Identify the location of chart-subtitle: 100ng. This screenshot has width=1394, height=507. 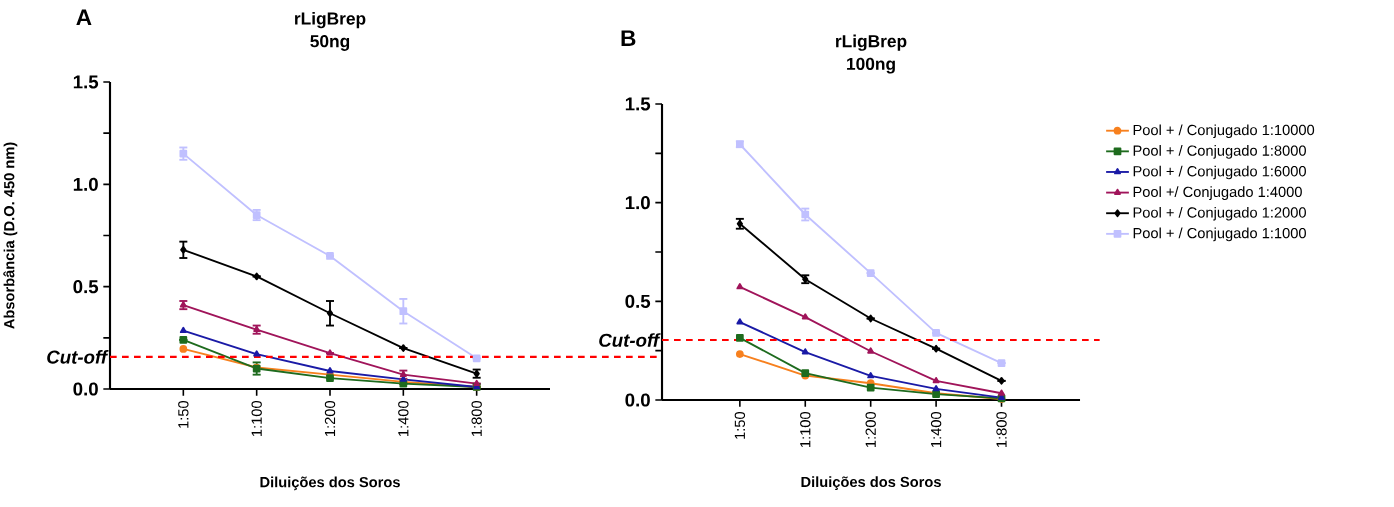
(871, 65).